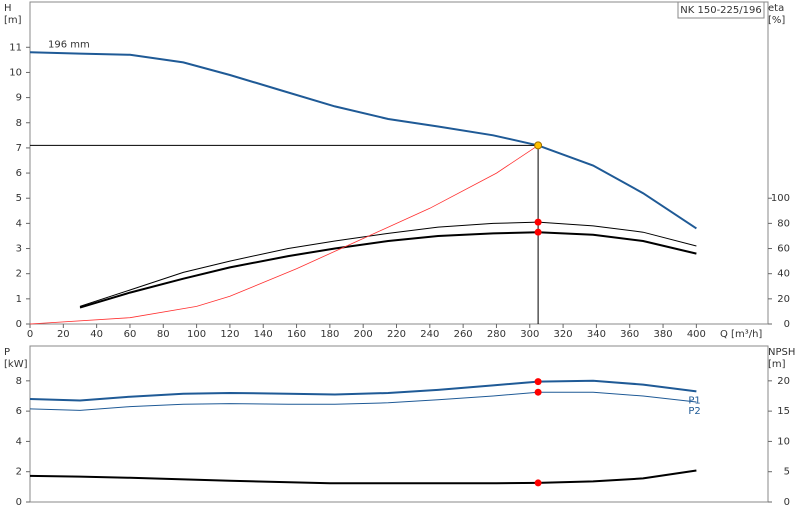 The height and width of the screenshot is (520, 800). I want to click on y-tick-label: 3, so click(19, 249).